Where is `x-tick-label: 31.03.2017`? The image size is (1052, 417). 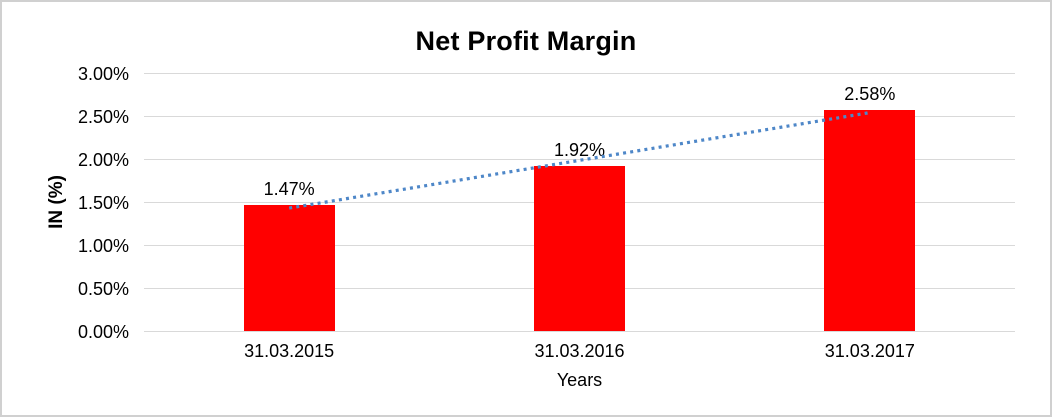 x-tick-label: 31.03.2017 is located at coordinates (869, 351).